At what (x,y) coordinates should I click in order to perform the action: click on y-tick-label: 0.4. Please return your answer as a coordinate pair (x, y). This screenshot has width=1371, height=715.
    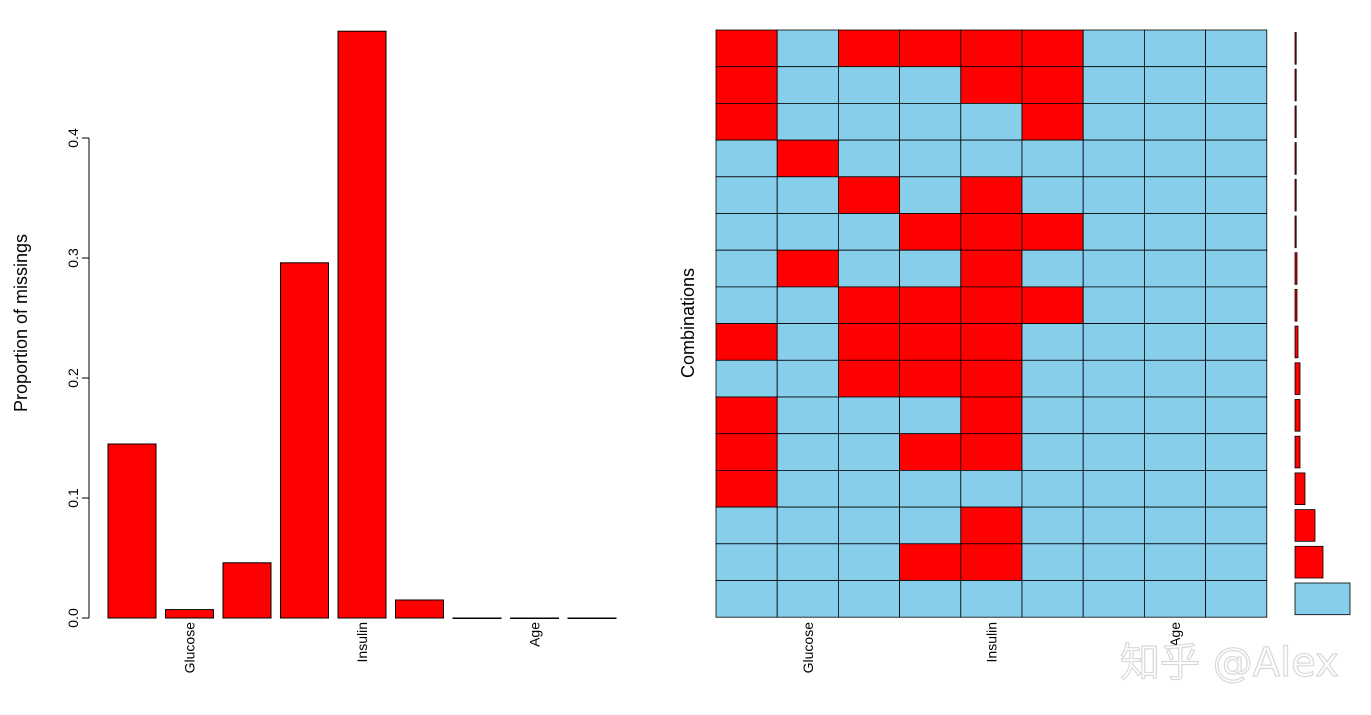
    Looking at the image, I should click on (73, 138).